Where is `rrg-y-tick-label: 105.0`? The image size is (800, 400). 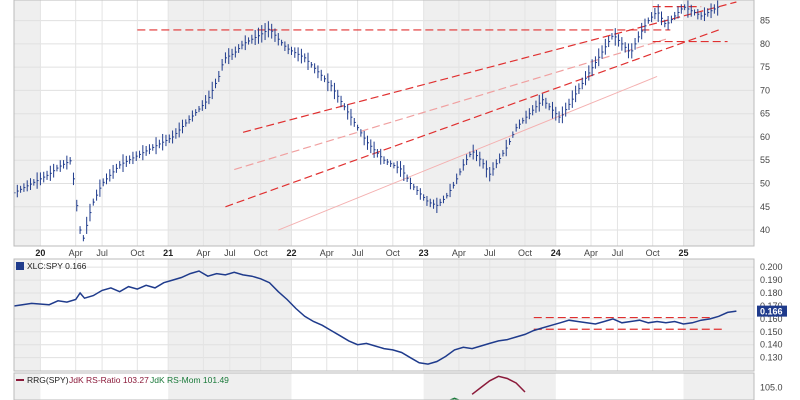 rrg-y-tick-label: 105.0 is located at coordinates (771, 388).